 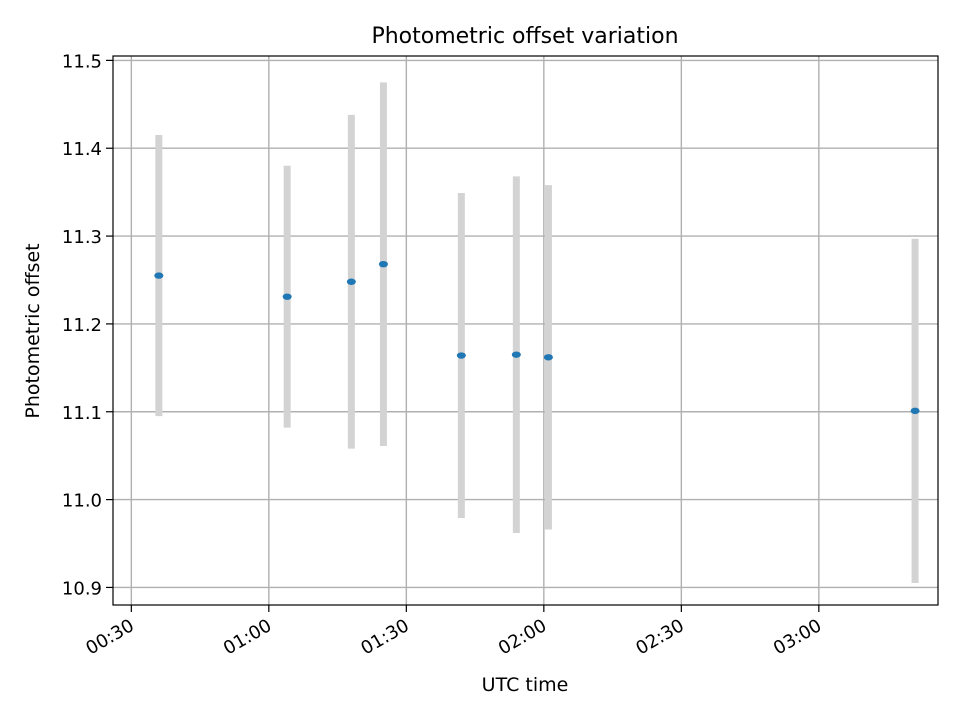 What do you see at coordinates (524, 36) in the screenshot?
I see `chart-title: Photometric offset variation` at bounding box center [524, 36].